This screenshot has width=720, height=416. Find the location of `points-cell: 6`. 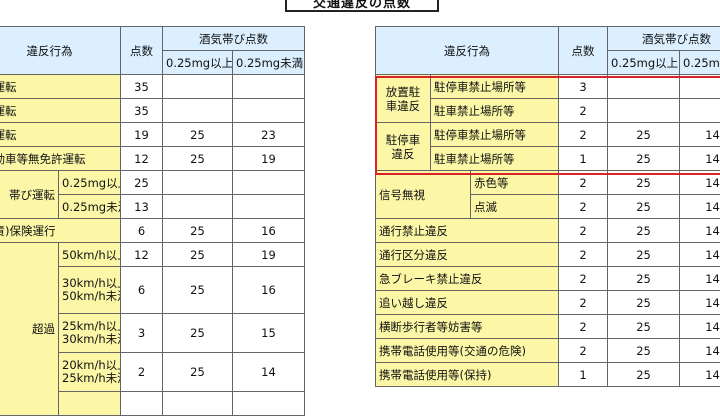

points-cell: 6 is located at coordinates (142, 290).